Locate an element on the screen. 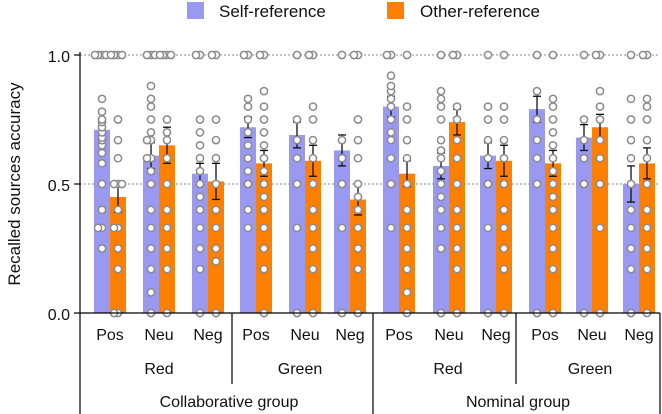 This screenshot has height=414, width=662. x-tick-label: Pos is located at coordinates (399, 335).